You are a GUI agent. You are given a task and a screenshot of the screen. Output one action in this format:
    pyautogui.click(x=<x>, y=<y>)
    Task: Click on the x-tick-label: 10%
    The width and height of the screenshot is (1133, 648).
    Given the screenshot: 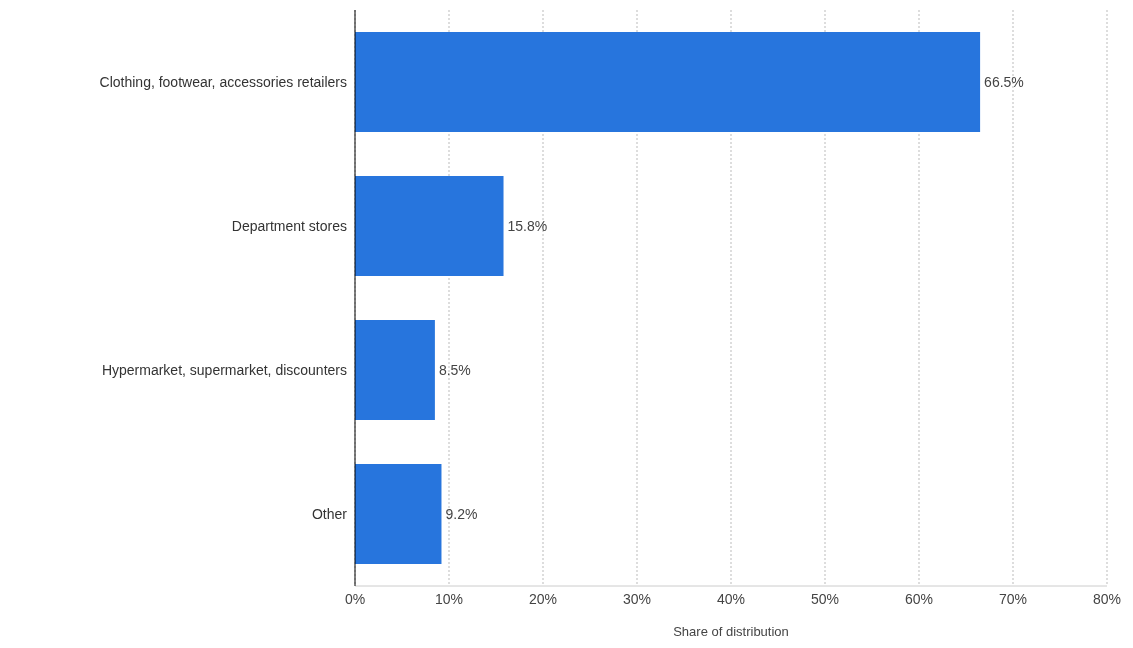 What is the action you would take?
    pyautogui.click(x=449, y=598)
    